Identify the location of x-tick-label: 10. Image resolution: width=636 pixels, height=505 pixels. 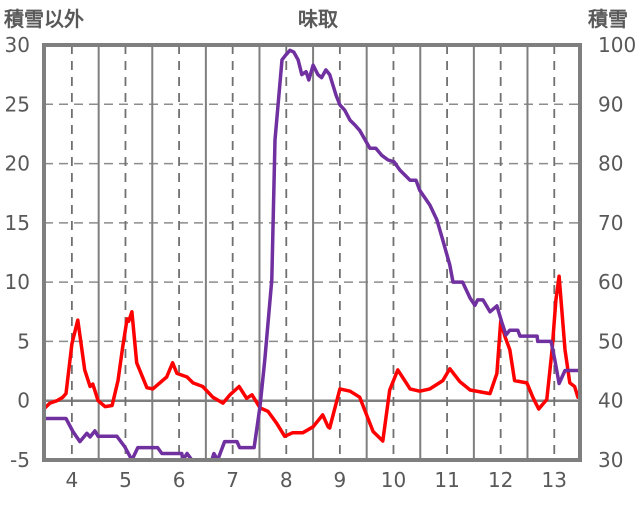
(393, 480).